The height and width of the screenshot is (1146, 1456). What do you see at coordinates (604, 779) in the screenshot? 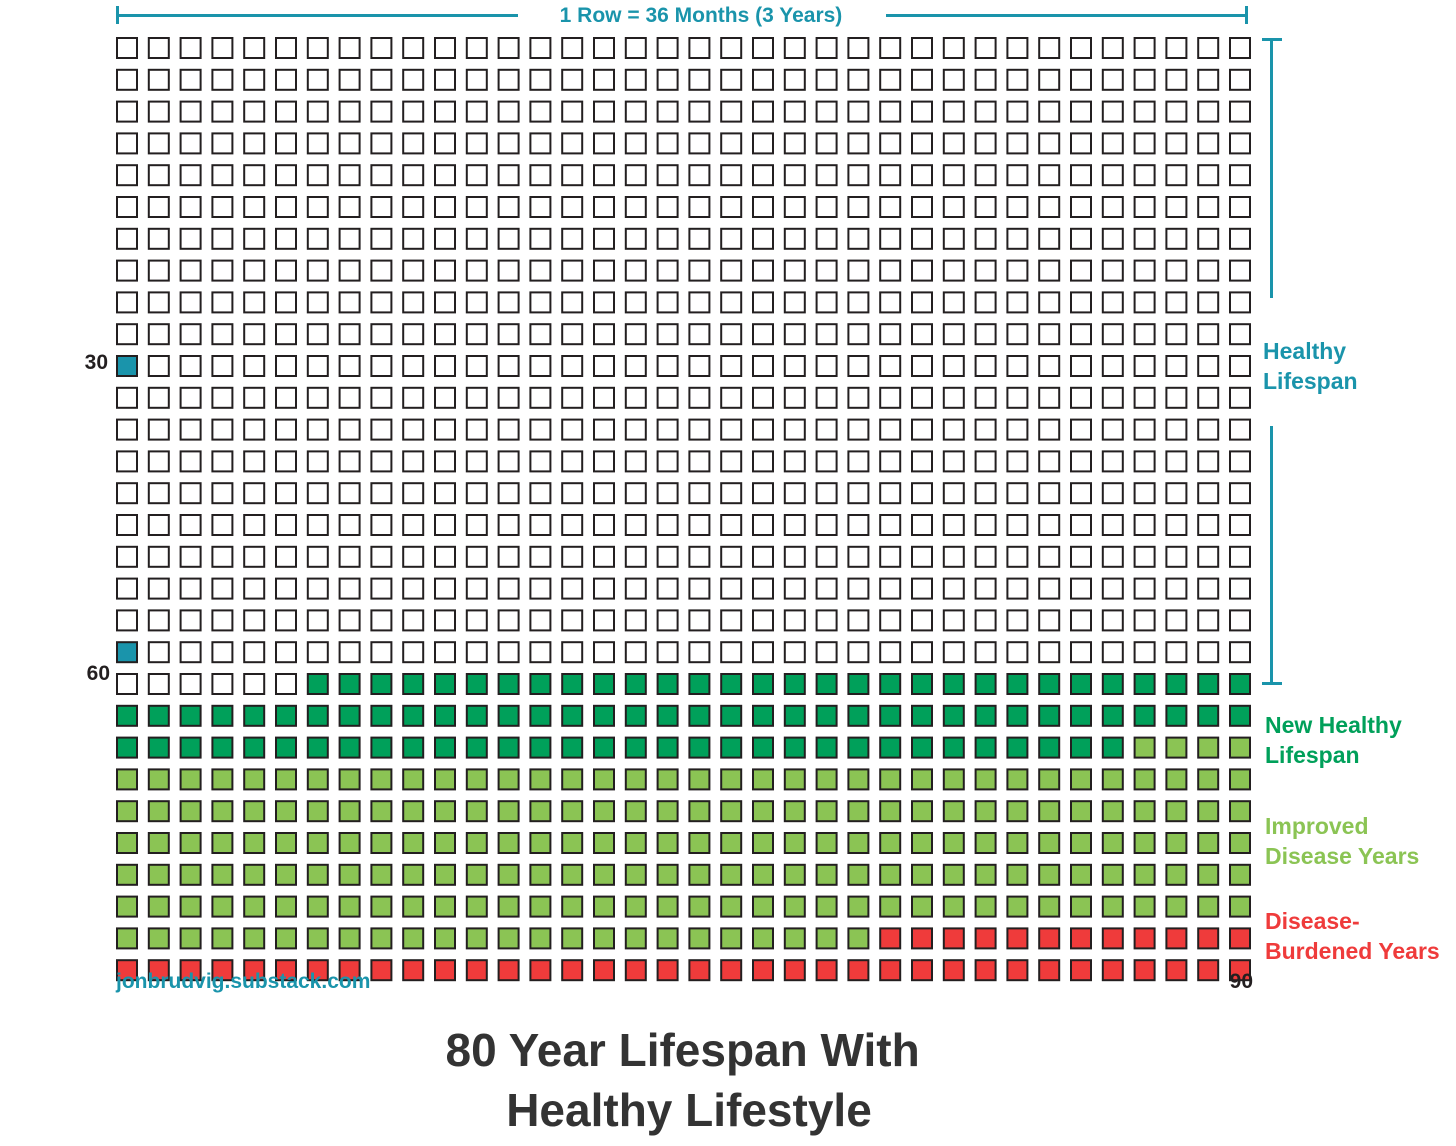
I see `waffle-cell-r23-c15` at bounding box center [604, 779].